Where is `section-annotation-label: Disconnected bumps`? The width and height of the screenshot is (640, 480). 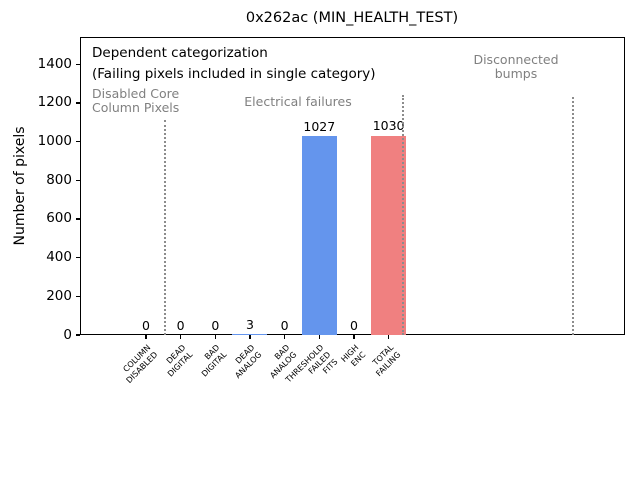 section-annotation-label: Disconnected bumps is located at coordinates (516, 66).